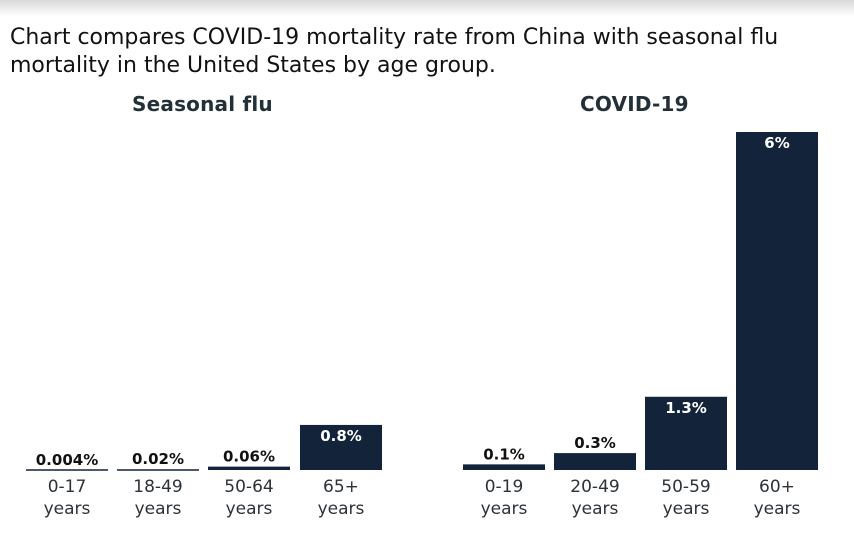 The height and width of the screenshot is (540, 854). Describe the element at coordinates (67, 460) in the screenshot. I see `flu-value-label-0: 0.004%` at that location.